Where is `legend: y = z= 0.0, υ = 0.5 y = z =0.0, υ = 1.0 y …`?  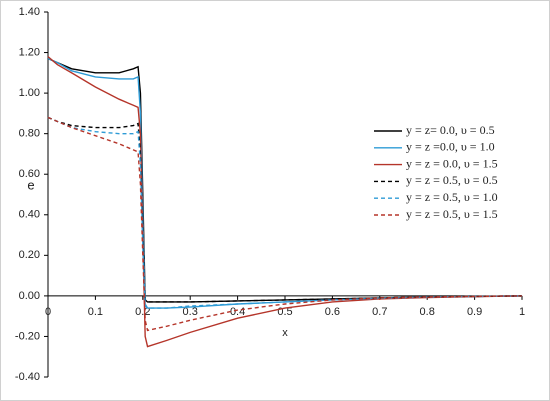 legend: y = z= 0.0, υ = 0.5 y = z =0.0, υ = 1.0 y … is located at coordinates (436, 172).